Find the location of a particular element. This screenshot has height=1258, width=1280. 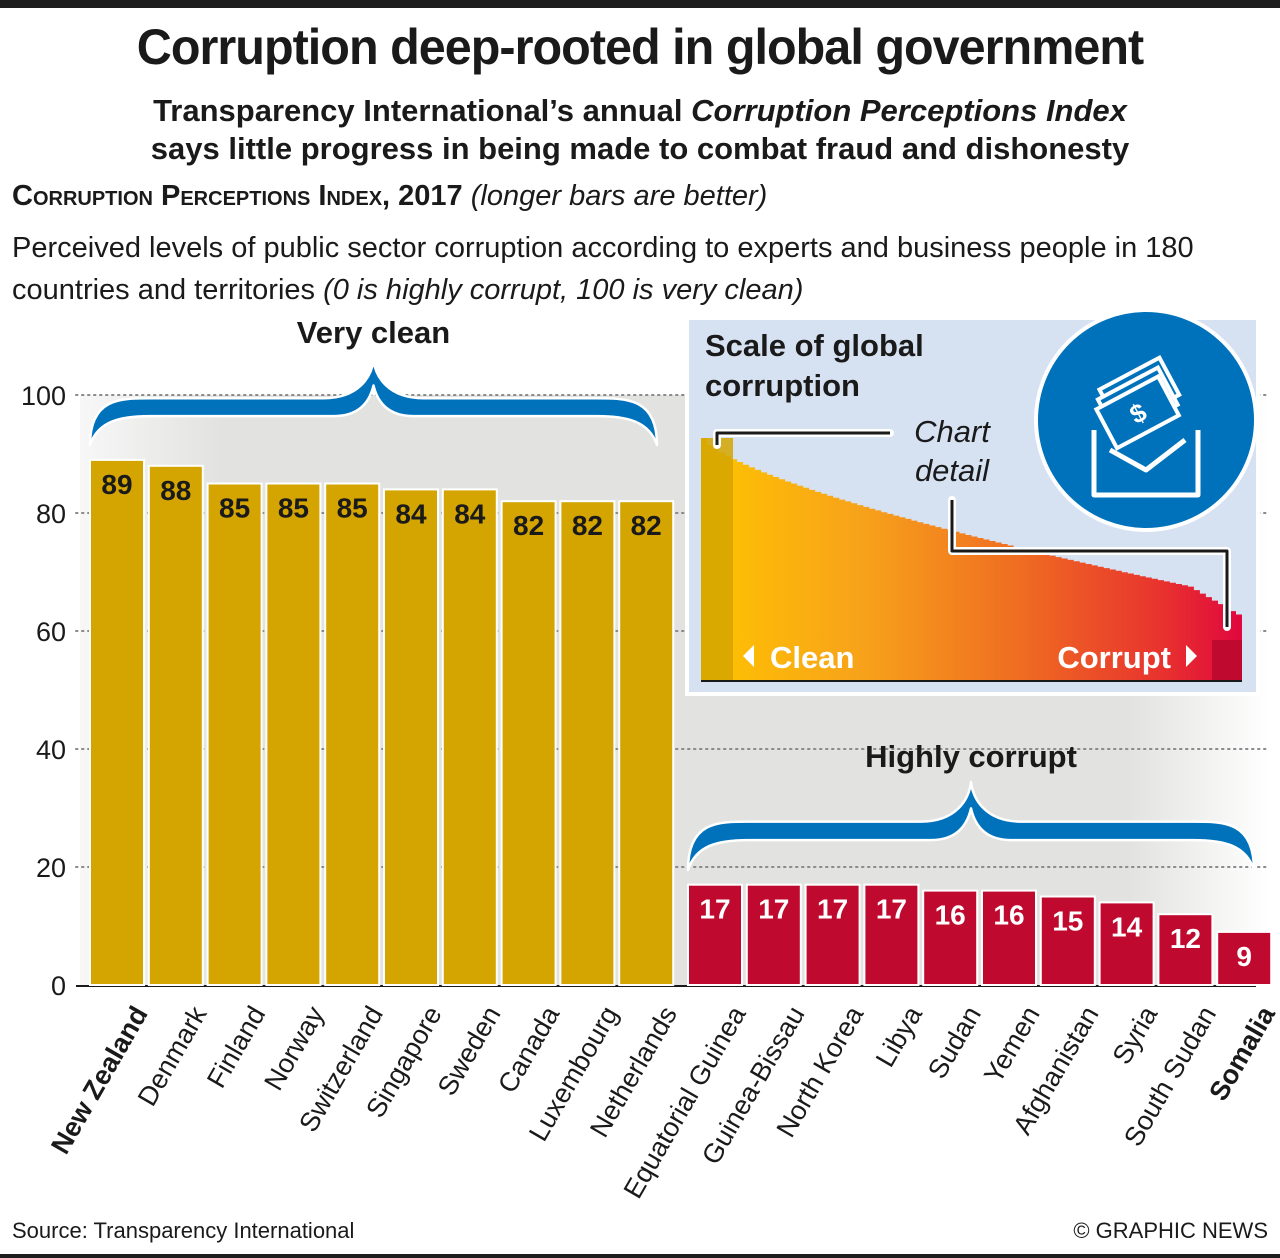

clean-label: Clean is located at coordinates (812, 657).